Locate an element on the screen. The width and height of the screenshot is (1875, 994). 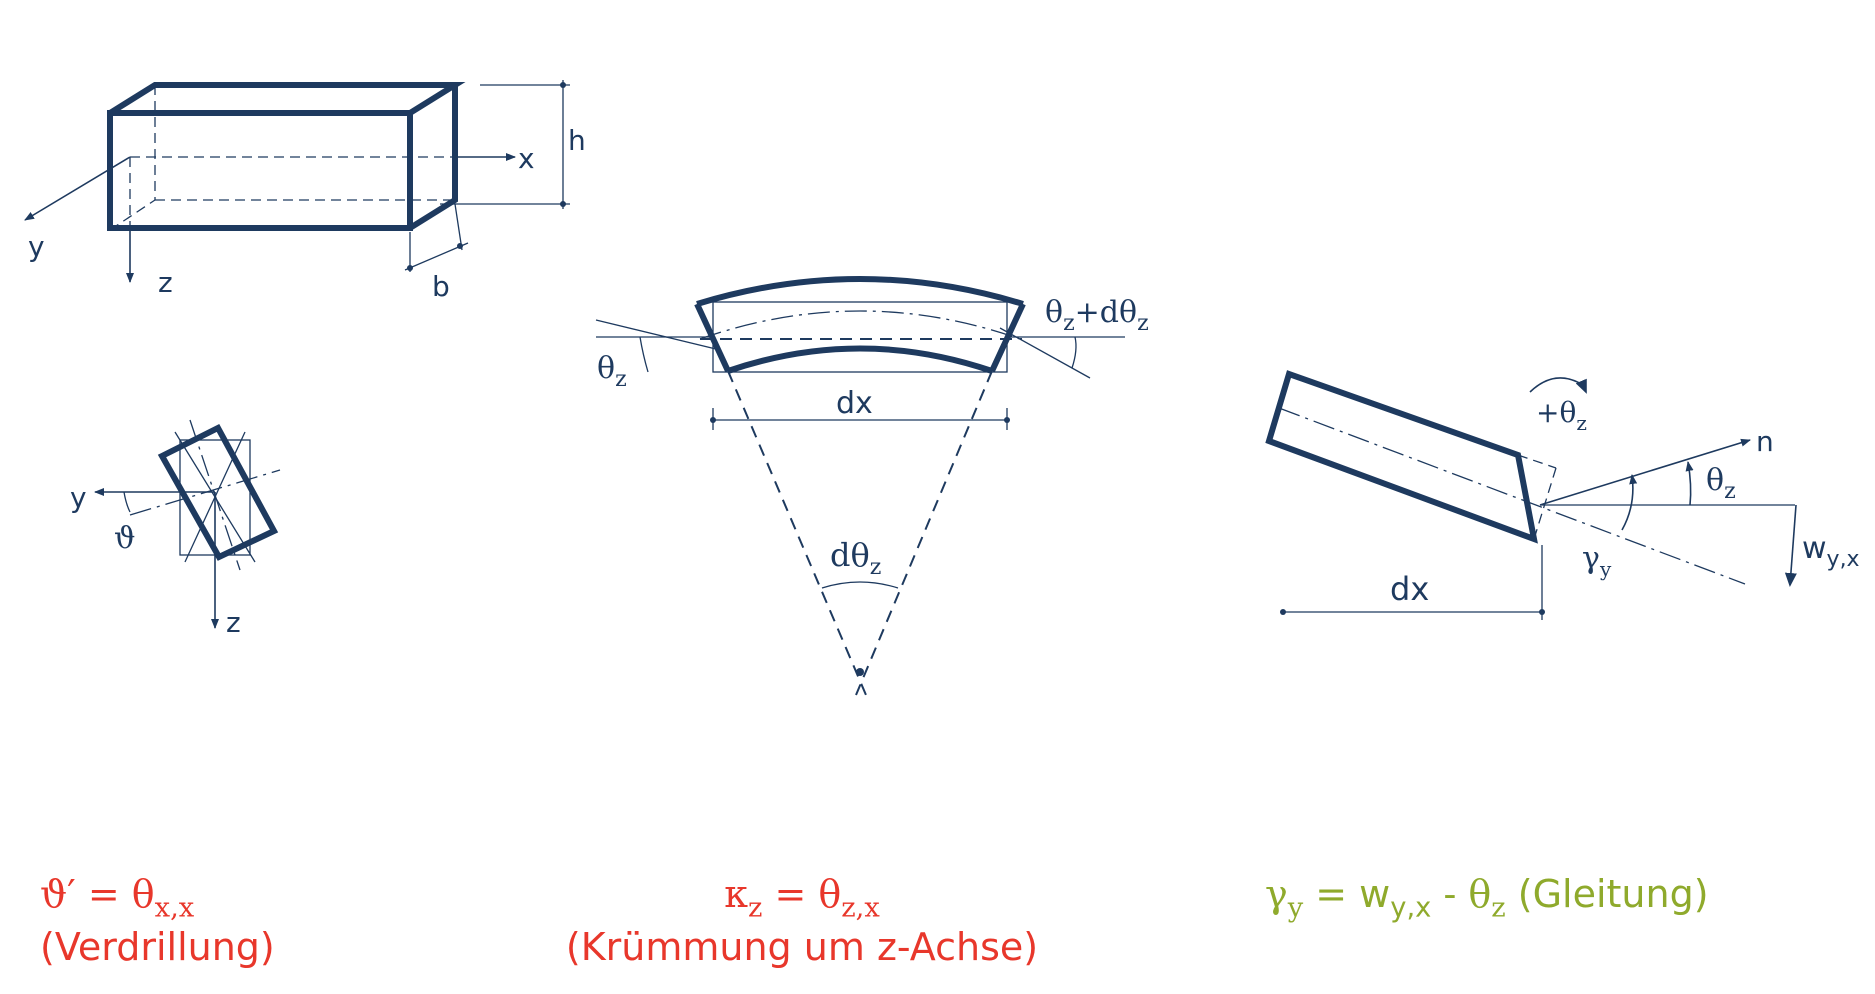
caption-torsion: (Verdrillung) is located at coordinates (157, 947).